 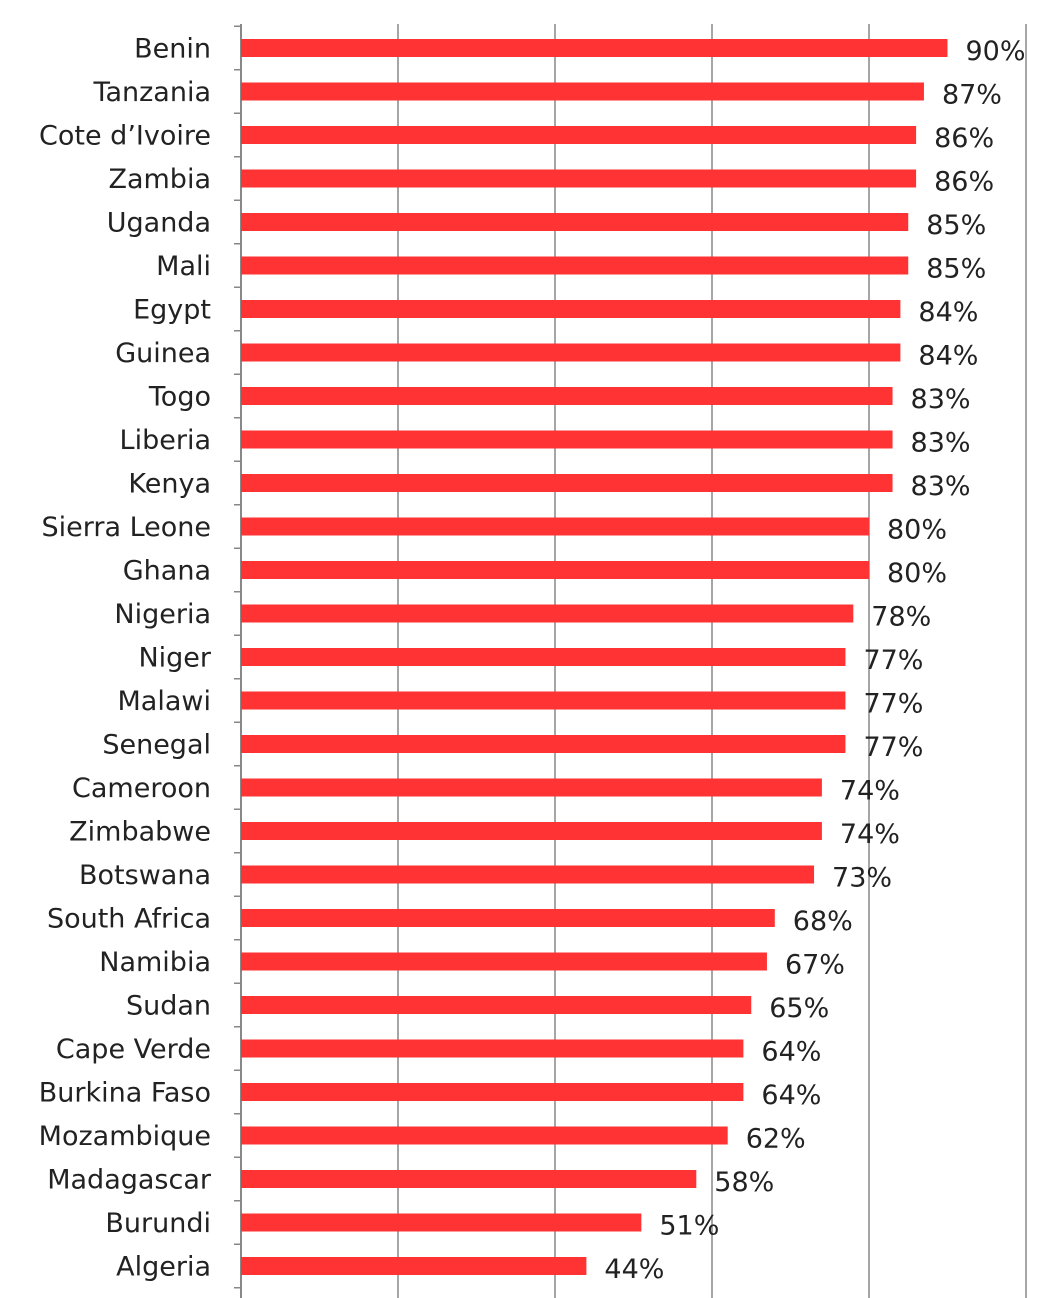 I want to click on category-label: Cote d’Ivoire, so click(x=125, y=136).